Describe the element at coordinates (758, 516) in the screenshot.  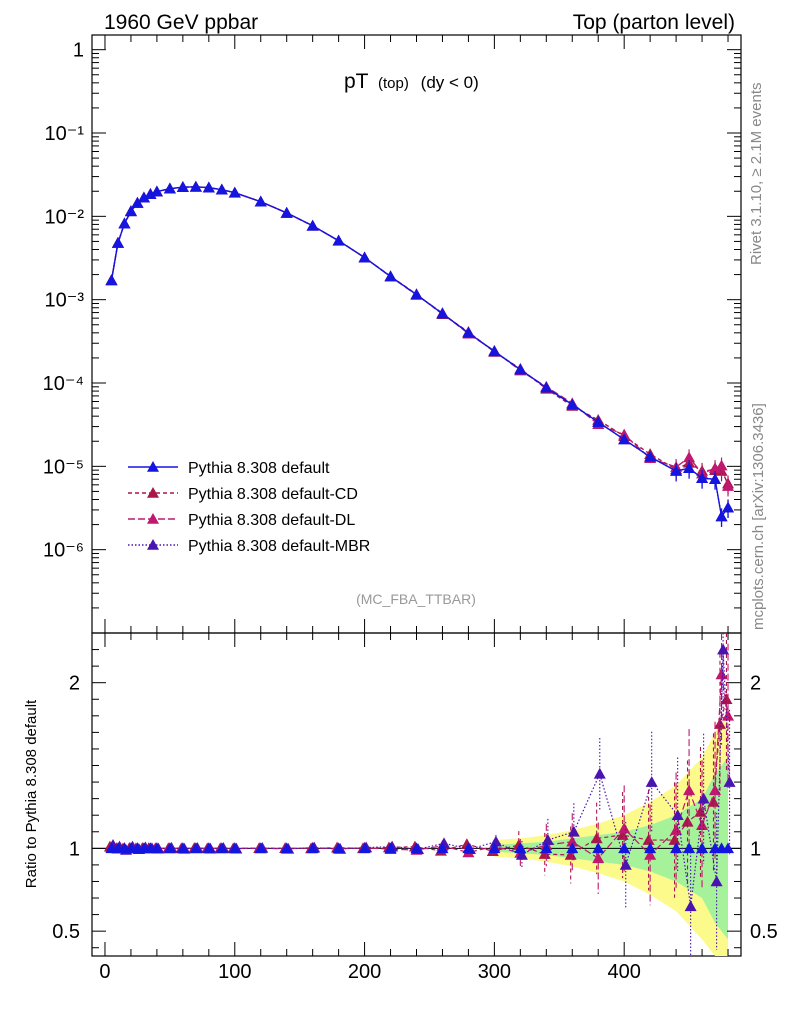
I see `mcplots-label: mcplots.cern.ch [arXiv:1306.3436]` at that location.